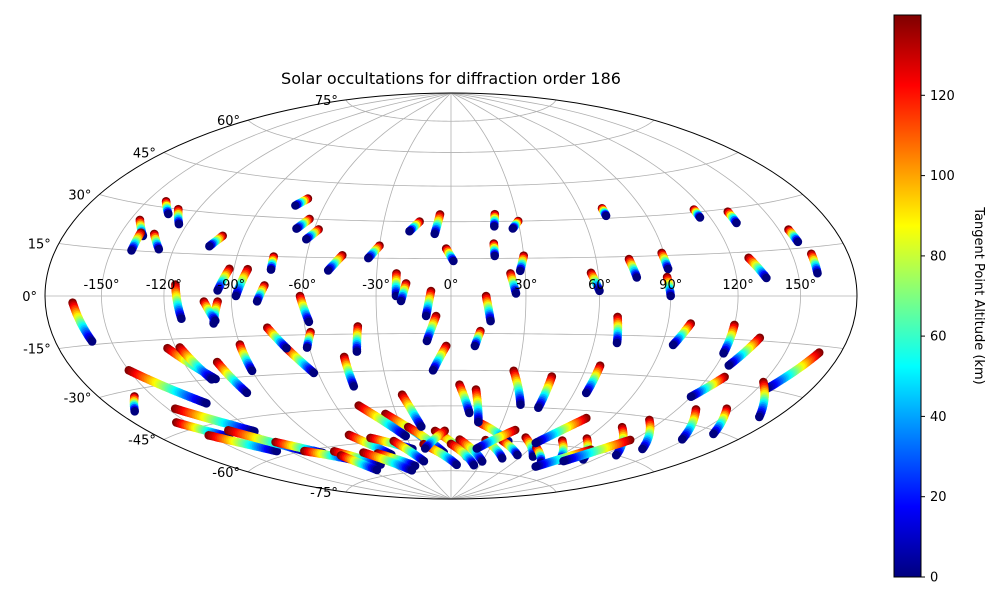 The height and width of the screenshot is (600, 1000). Describe the element at coordinates (144, 154) in the screenshot. I see `y-tick-label: 45°` at that location.